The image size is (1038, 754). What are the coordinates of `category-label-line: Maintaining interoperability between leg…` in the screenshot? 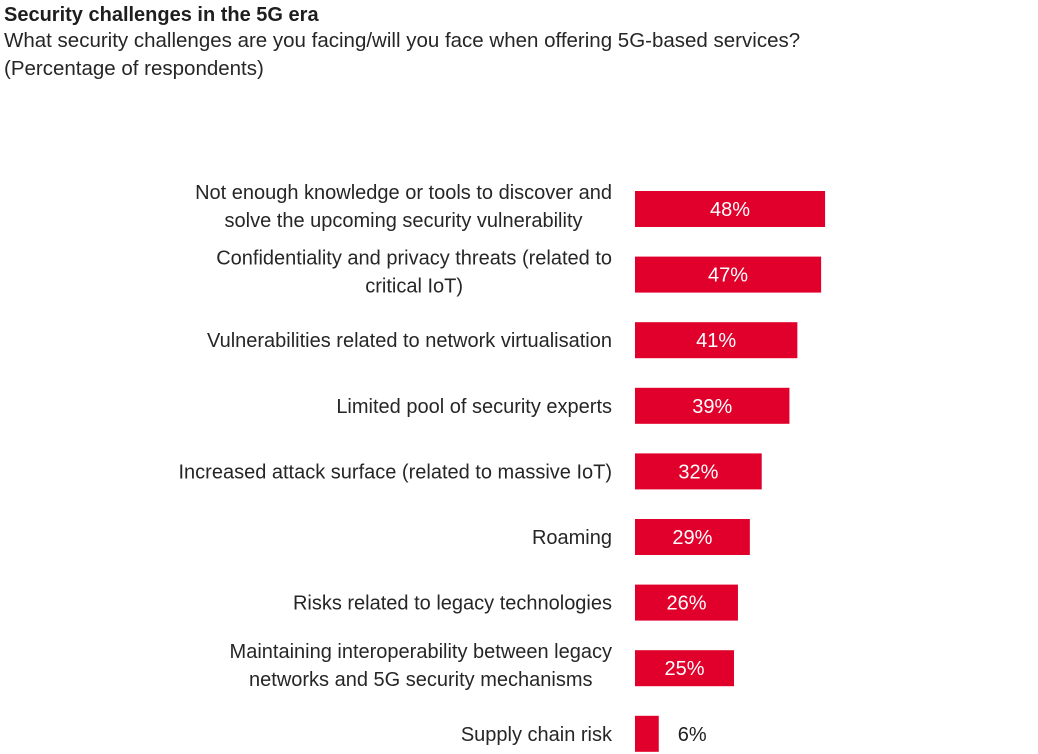 It's located at (421, 652).